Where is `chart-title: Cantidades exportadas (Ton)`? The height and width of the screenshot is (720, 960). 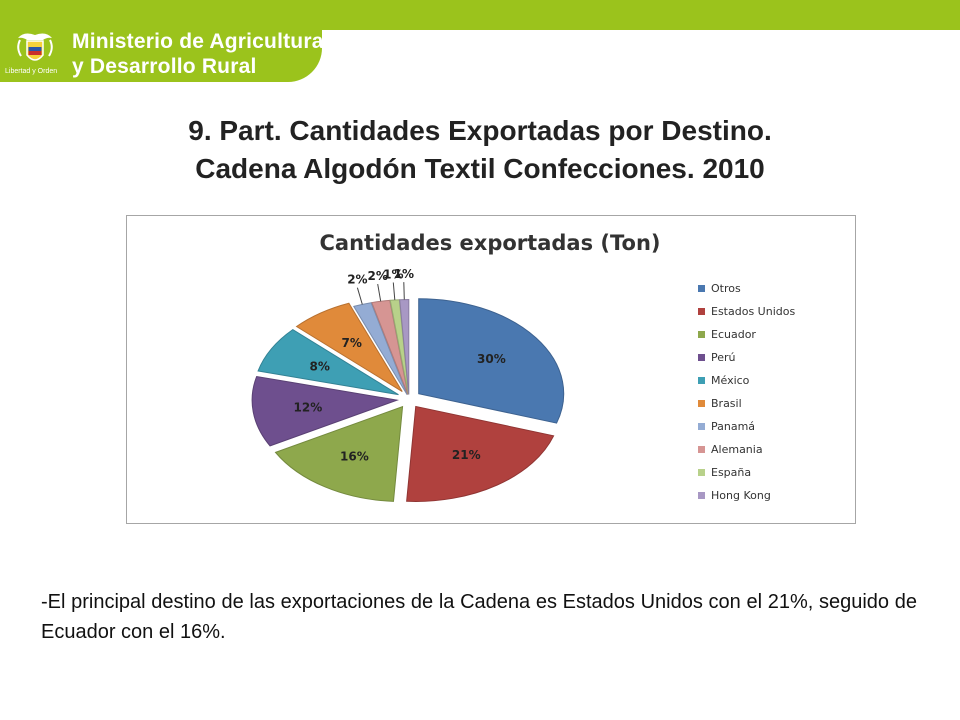 chart-title: Cantidades exportadas (Ton) is located at coordinates (490, 243).